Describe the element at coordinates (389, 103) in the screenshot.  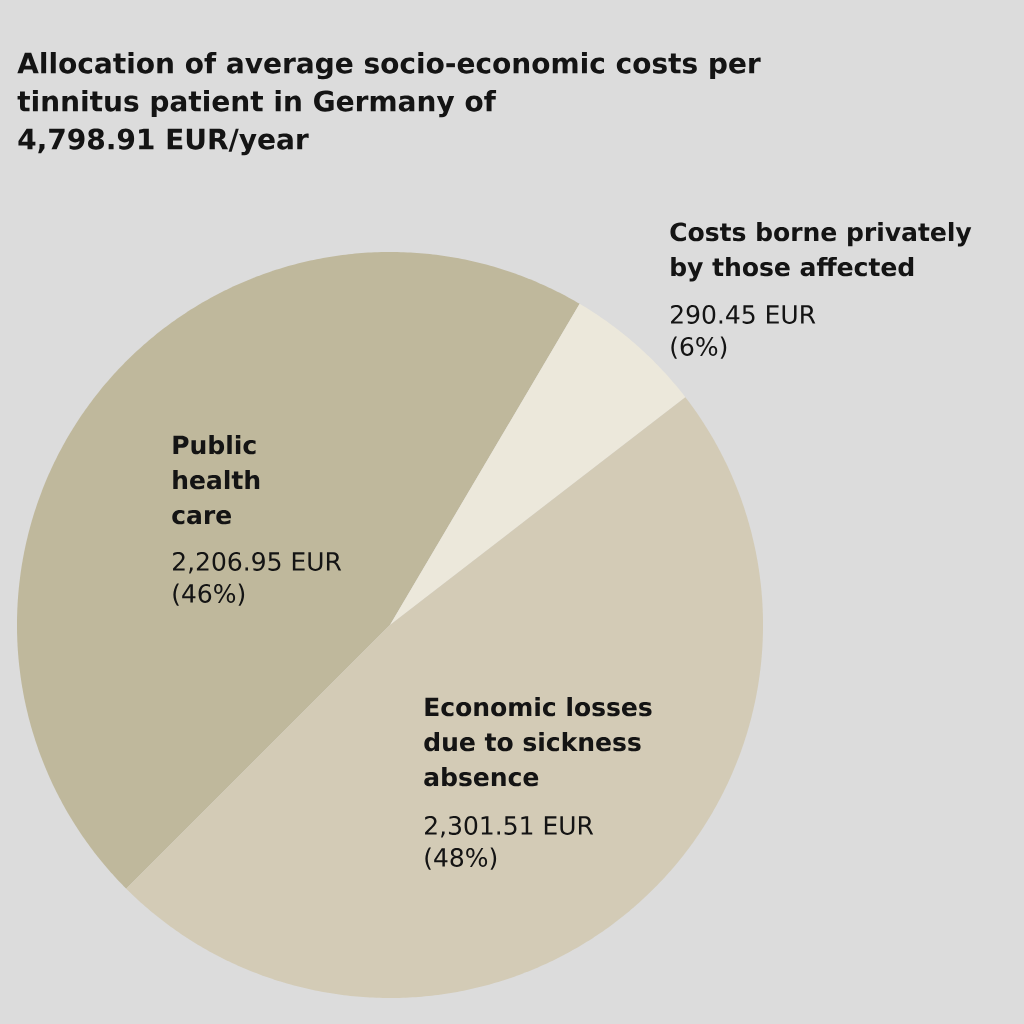
I see `chart-title: Allocation of average socio-economic costs per tinnitus patient in Germany of 4,798.91 EUR/year` at that location.